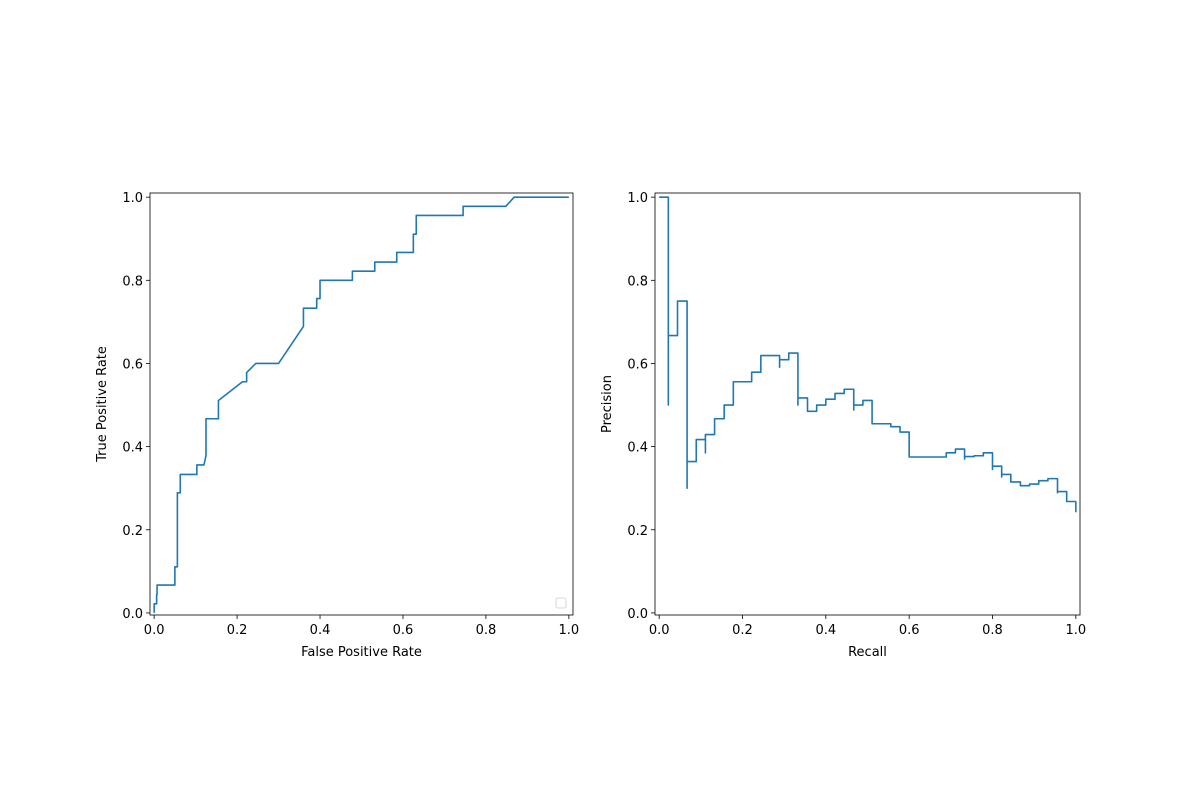 This screenshot has height=800, width=1200. What do you see at coordinates (403, 630) in the screenshot?
I see `roc-x-tick-label: 0.6` at bounding box center [403, 630].